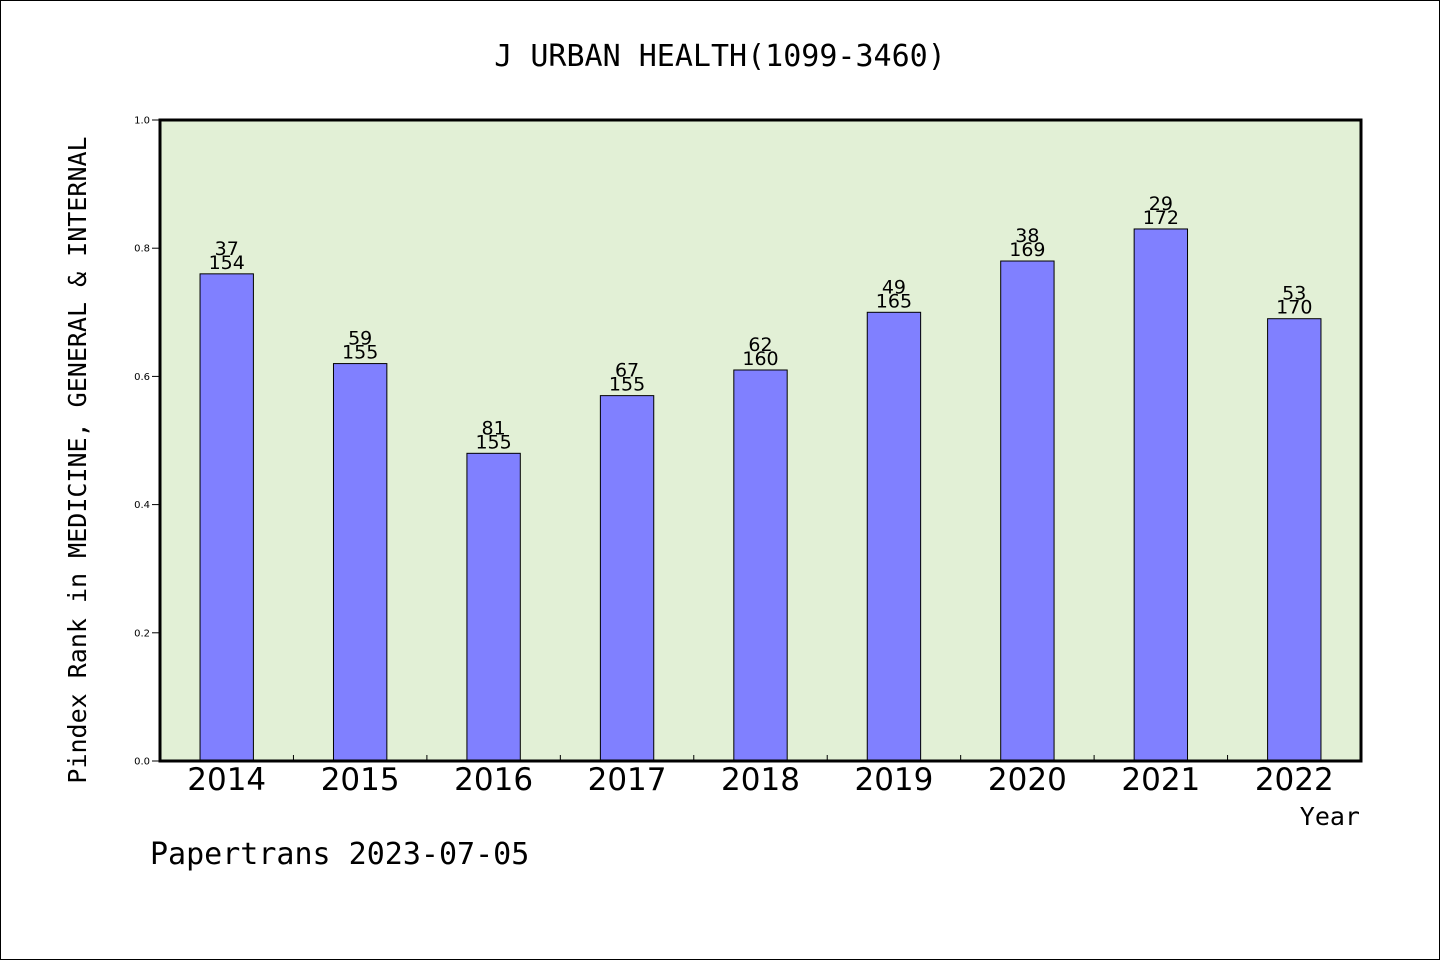 The width and height of the screenshot is (1440, 960). Describe the element at coordinates (1294, 294) in the screenshot. I see `bar-rank-label-2022: 53` at that location.